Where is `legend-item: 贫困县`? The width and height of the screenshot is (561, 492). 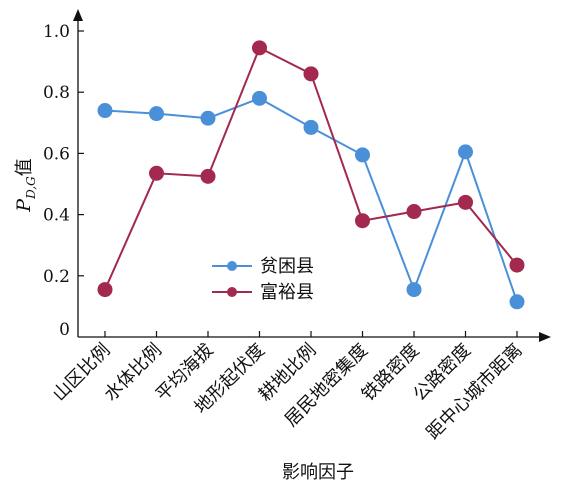
legend-item: 贫困县 is located at coordinates (263, 266).